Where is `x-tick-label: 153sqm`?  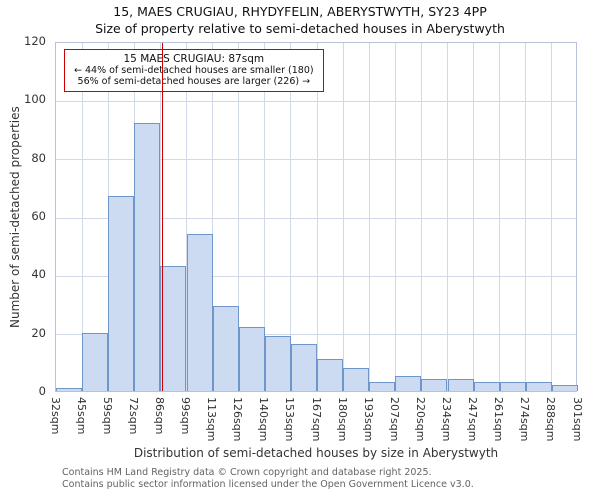 x-tick-label: 153sqm is located at coordinates (290, 419).